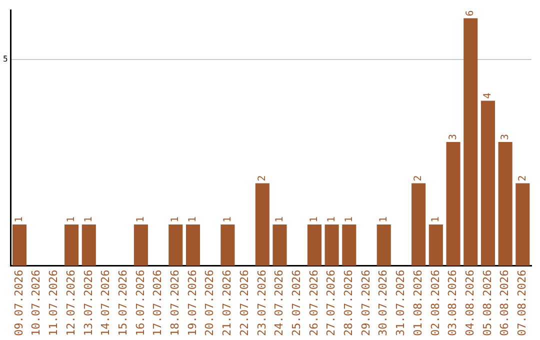 The height and width of the screenshot is (340, 540). Describe the element at coordinates (227, 303) in the screenshot. I see `x-tick-label: 21.07.2026` at that location.